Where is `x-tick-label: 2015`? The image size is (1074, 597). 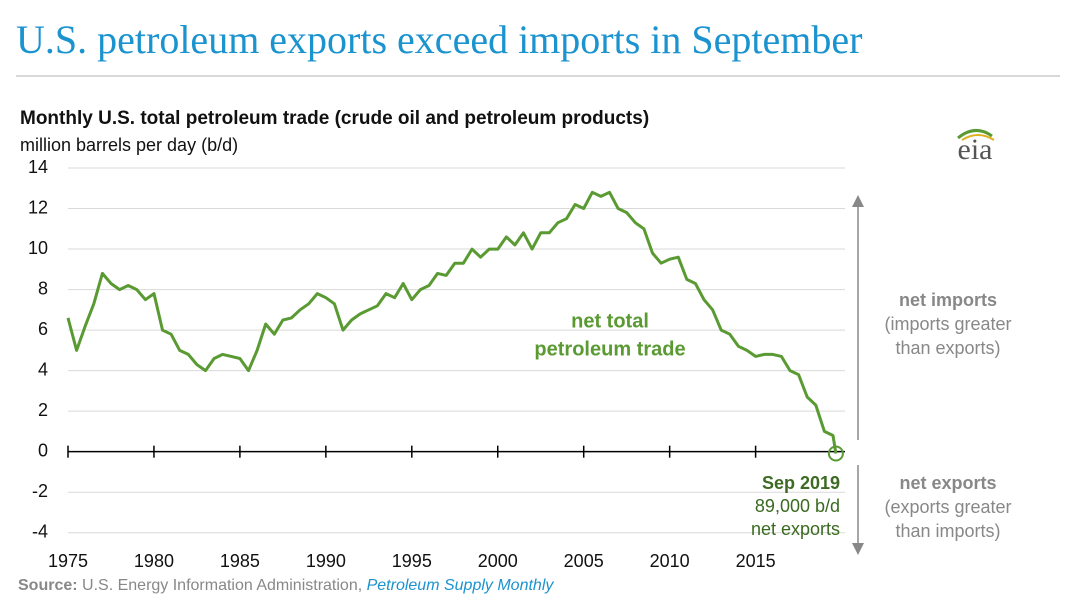
x-tick-label: 2015 is located at coordinates (756, 561).